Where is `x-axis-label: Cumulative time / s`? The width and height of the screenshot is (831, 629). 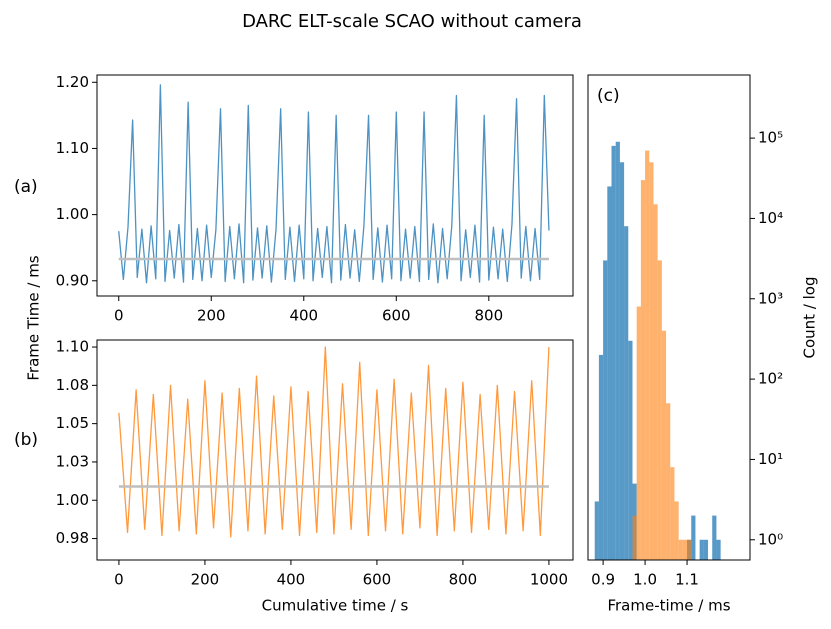
x-axis-label: Cumulative time / s is located at coordinates (335, 606).